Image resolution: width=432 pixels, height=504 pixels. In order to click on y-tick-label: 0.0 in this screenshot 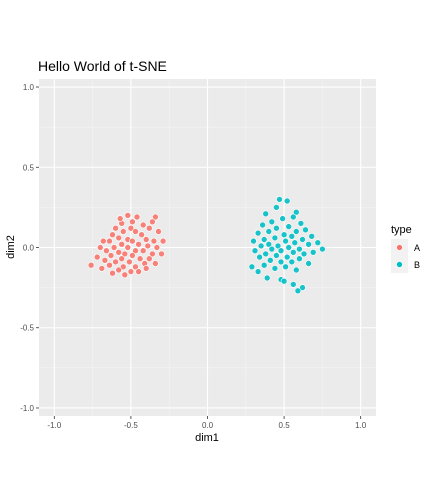, I will do `click(29, 248)`.